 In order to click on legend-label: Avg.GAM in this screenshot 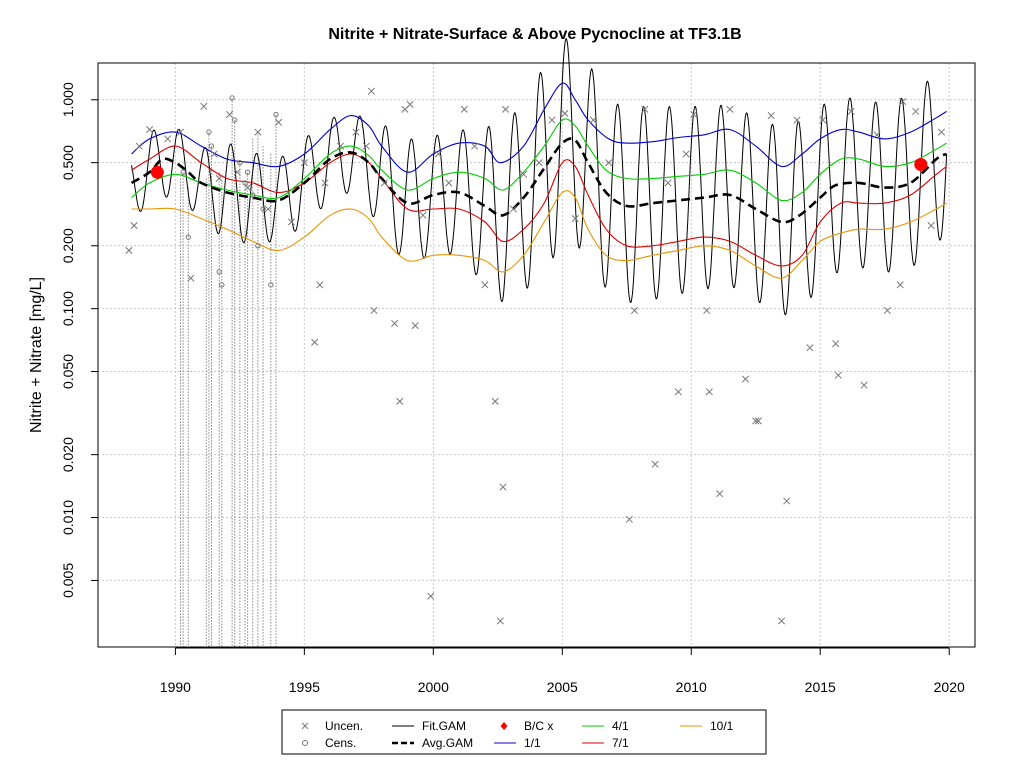, I will do `click(447, 743)`.